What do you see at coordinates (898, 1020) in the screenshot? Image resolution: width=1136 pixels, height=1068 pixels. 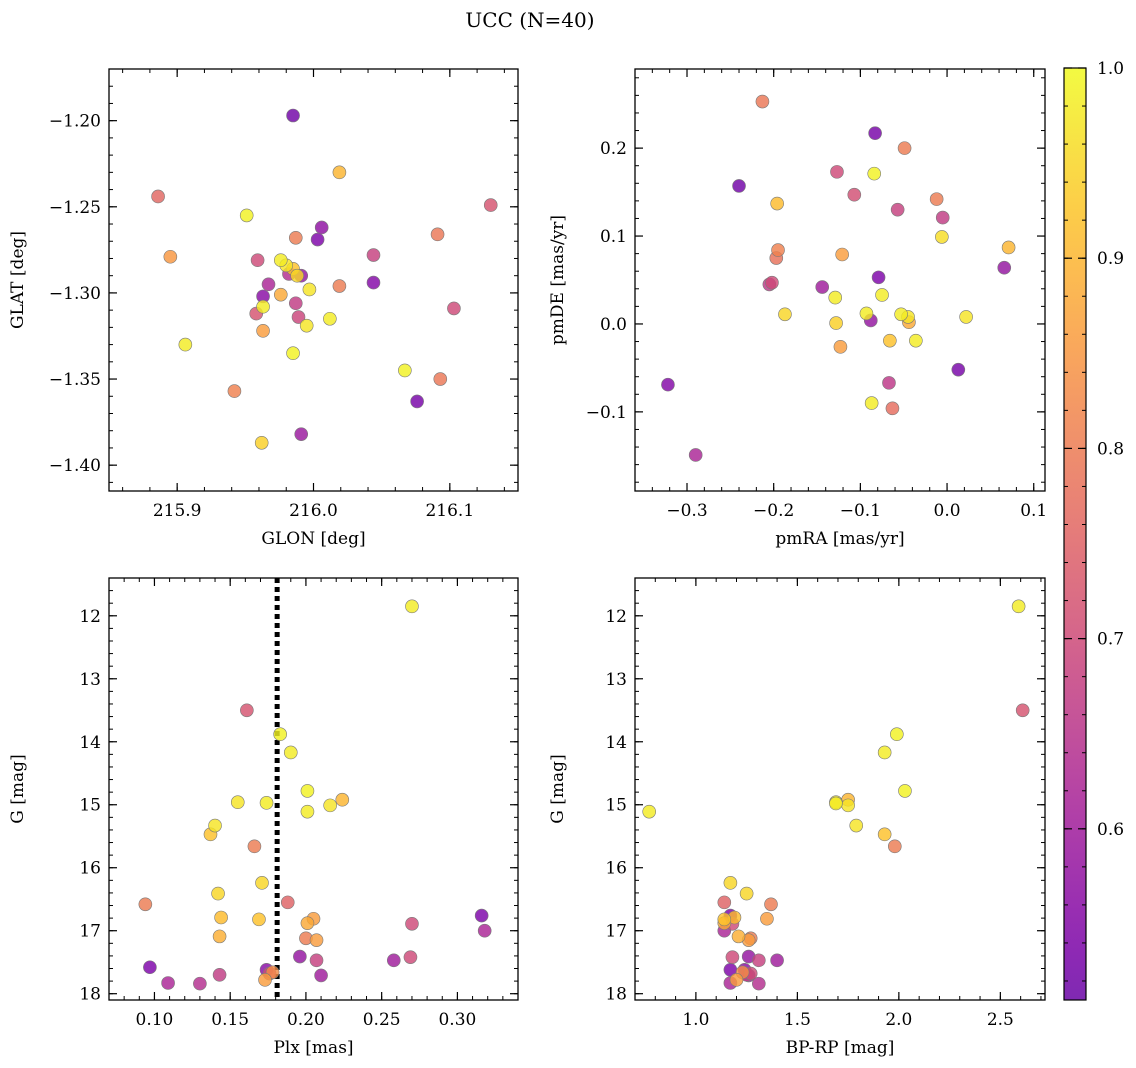 I see `x-tick-label: 2.0` at bounding box center [898, 1020].